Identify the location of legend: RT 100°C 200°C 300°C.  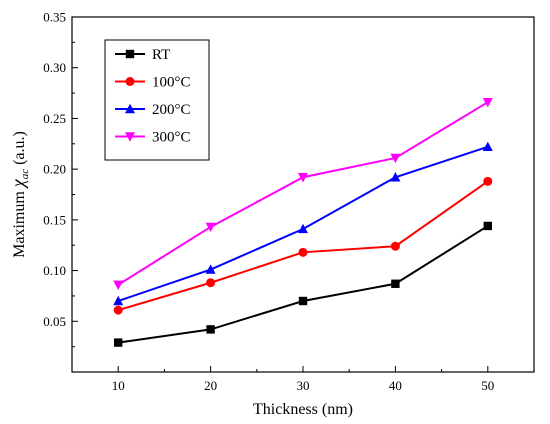
(157, 100).